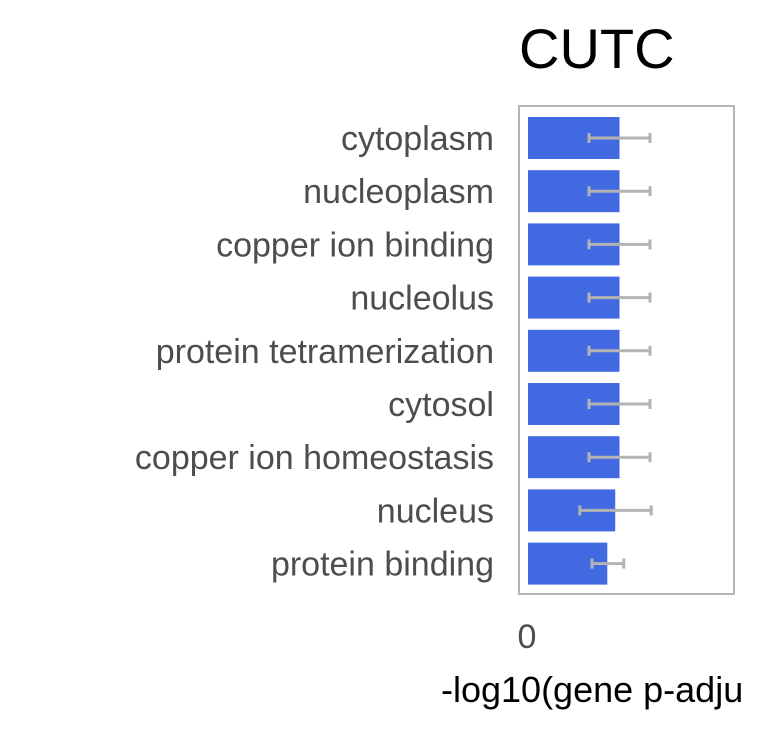  What do you see at coordinates (435, 511) in the screenshot?
I see `category-label: nucleus` at bounding box center [435, 511].